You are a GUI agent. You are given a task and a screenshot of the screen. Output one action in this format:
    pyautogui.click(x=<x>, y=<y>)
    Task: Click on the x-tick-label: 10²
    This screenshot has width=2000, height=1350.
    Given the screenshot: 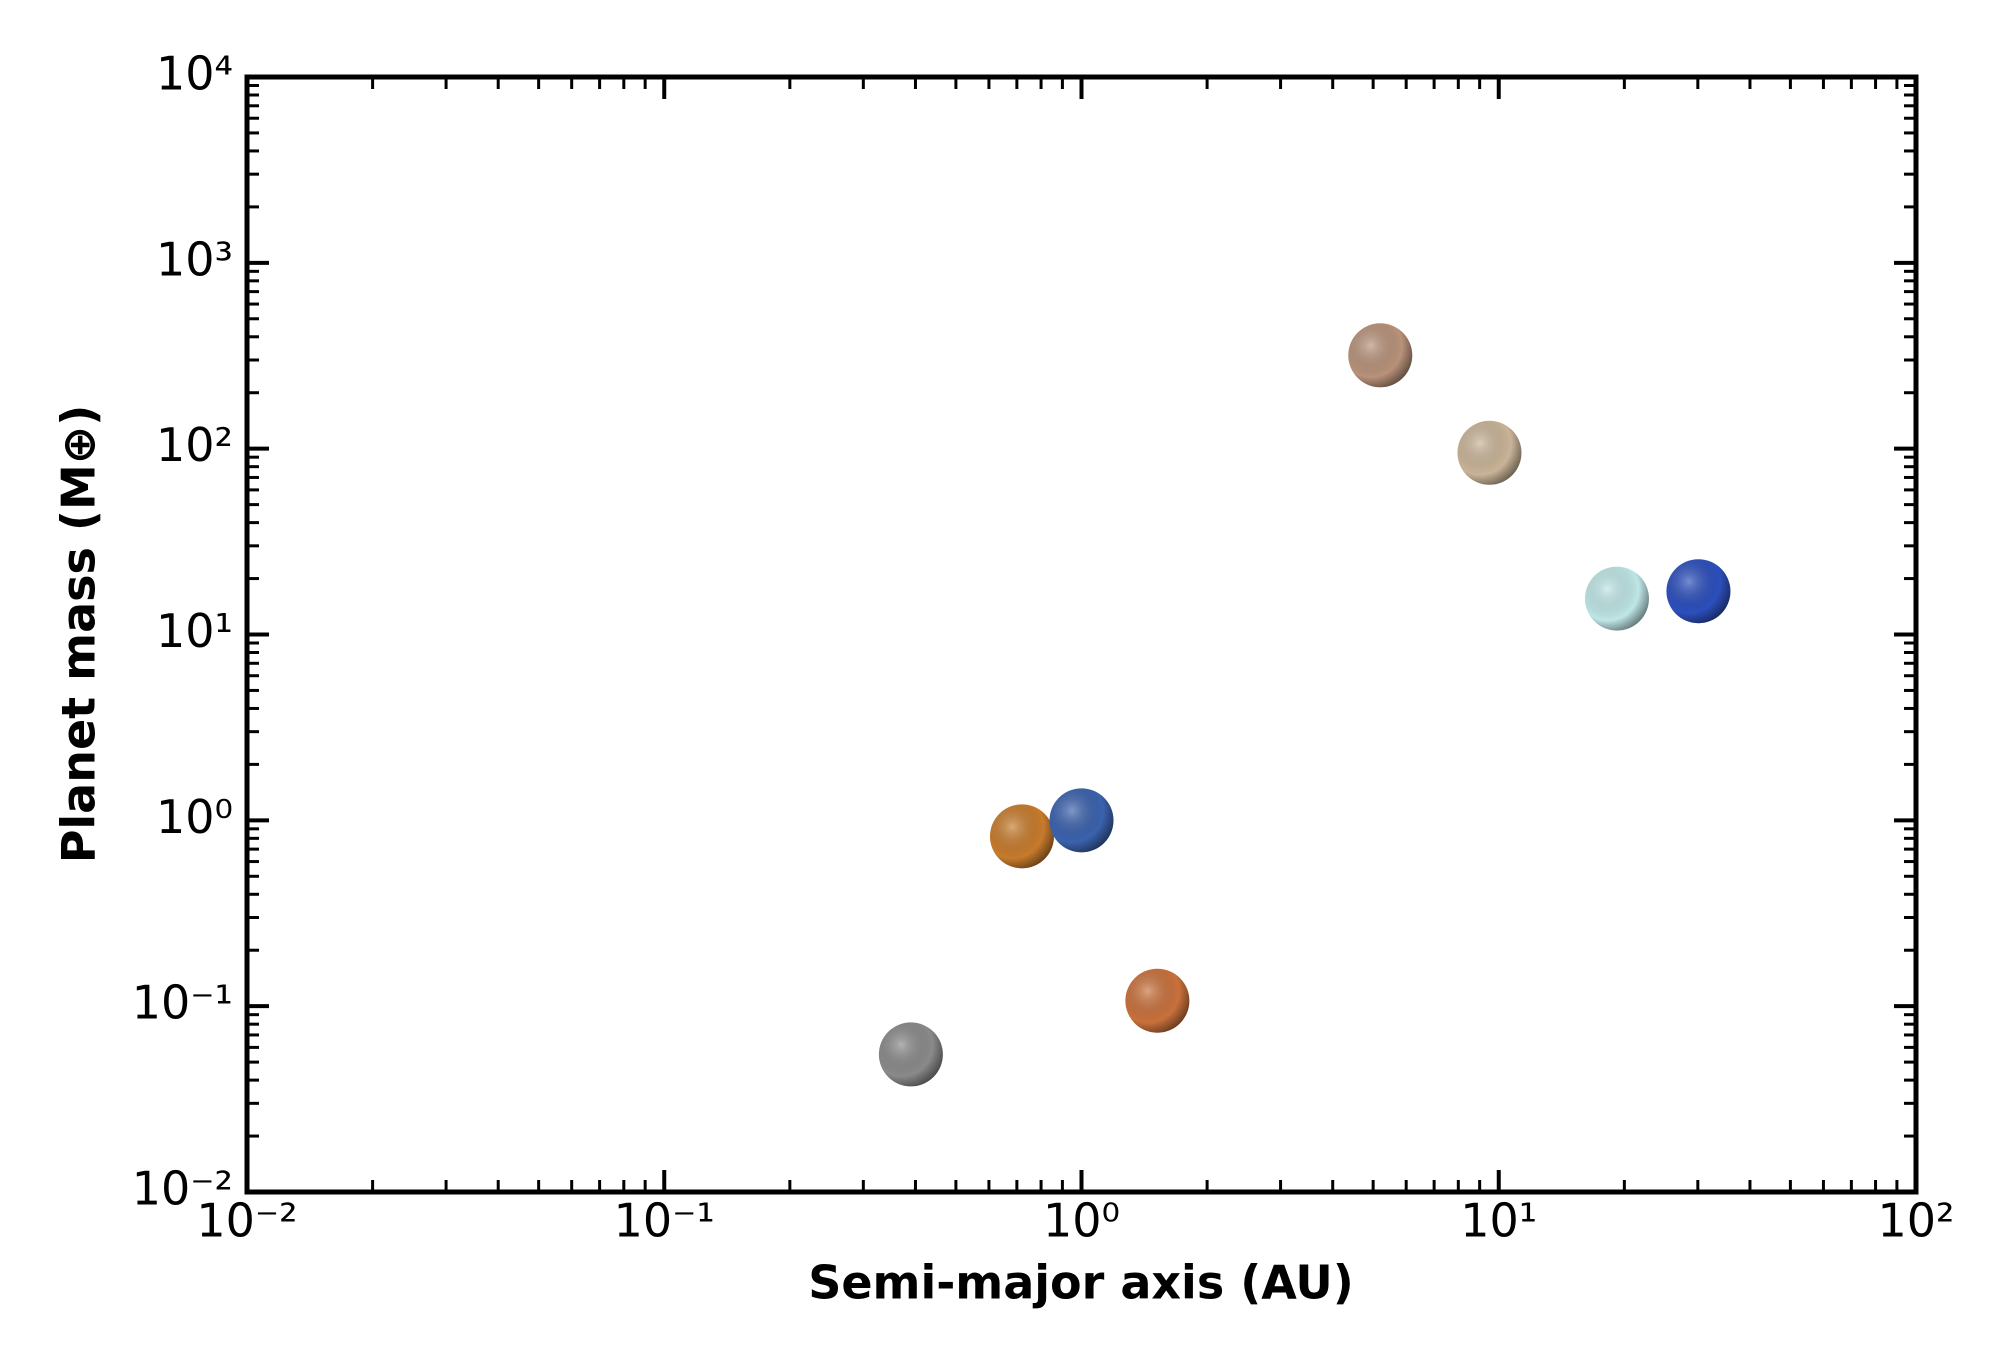 What is the action you would take?
    pyautogui.click(x=1916, y=1221)
    